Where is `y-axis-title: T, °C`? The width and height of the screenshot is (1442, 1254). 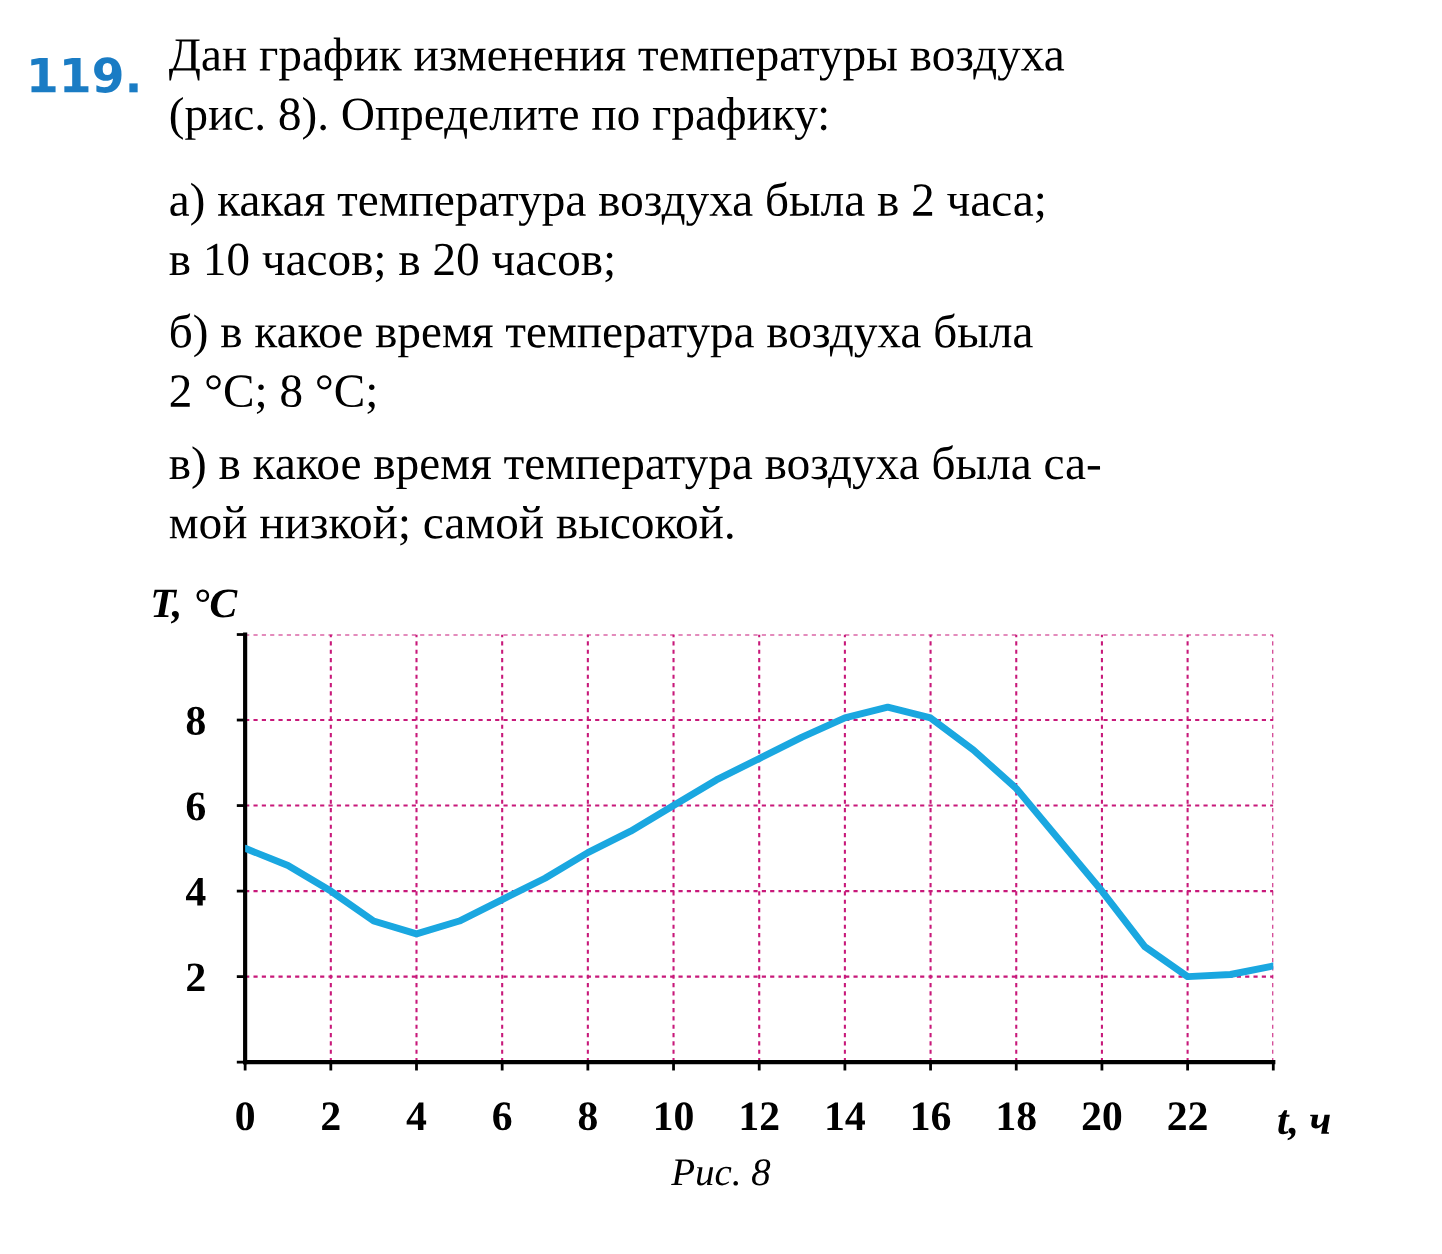
y-axis-title: T, °C is located at coordinates (195, 606).